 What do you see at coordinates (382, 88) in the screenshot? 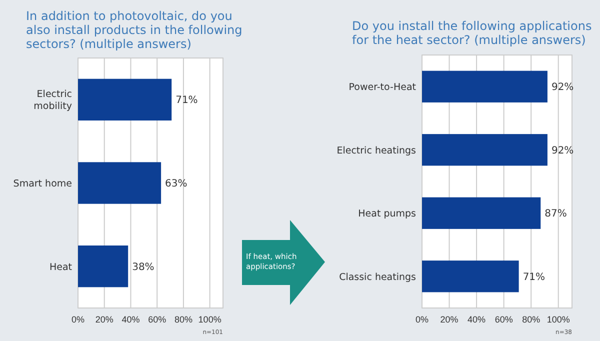
I see `y-tick-label: Power-to-Heat` at bounding box center [382, 88].